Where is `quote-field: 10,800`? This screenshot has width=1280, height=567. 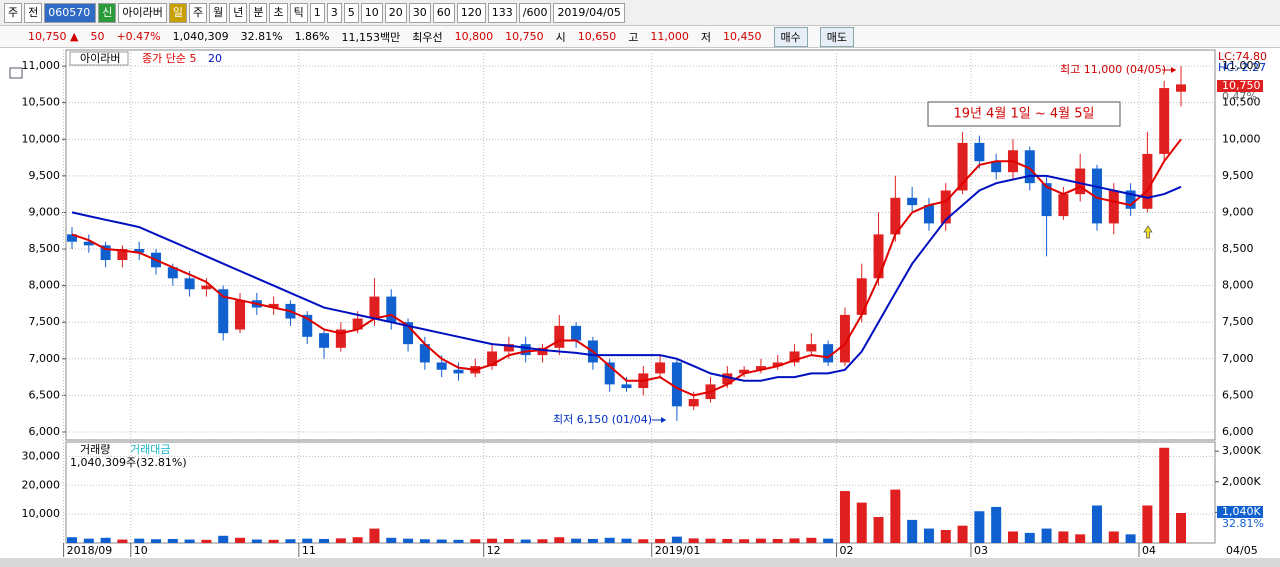 quote-field: 10,800 is located at coordinates (474, 36).